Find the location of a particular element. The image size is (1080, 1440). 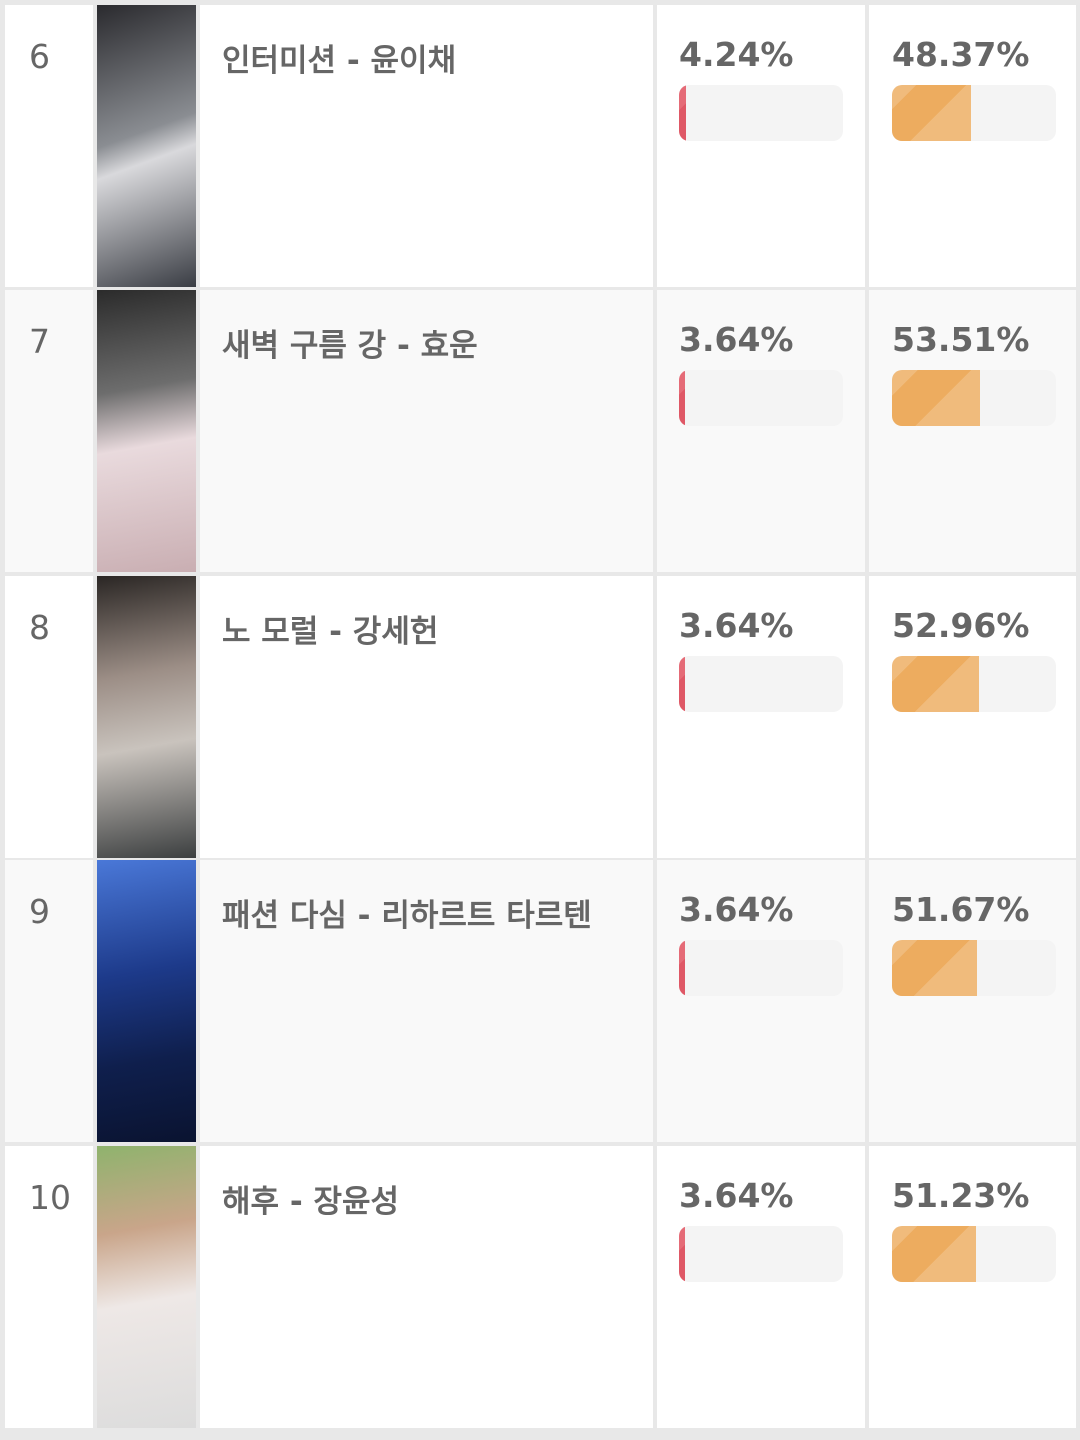

rank-number: 10 is located at coordinates (50, 1197).